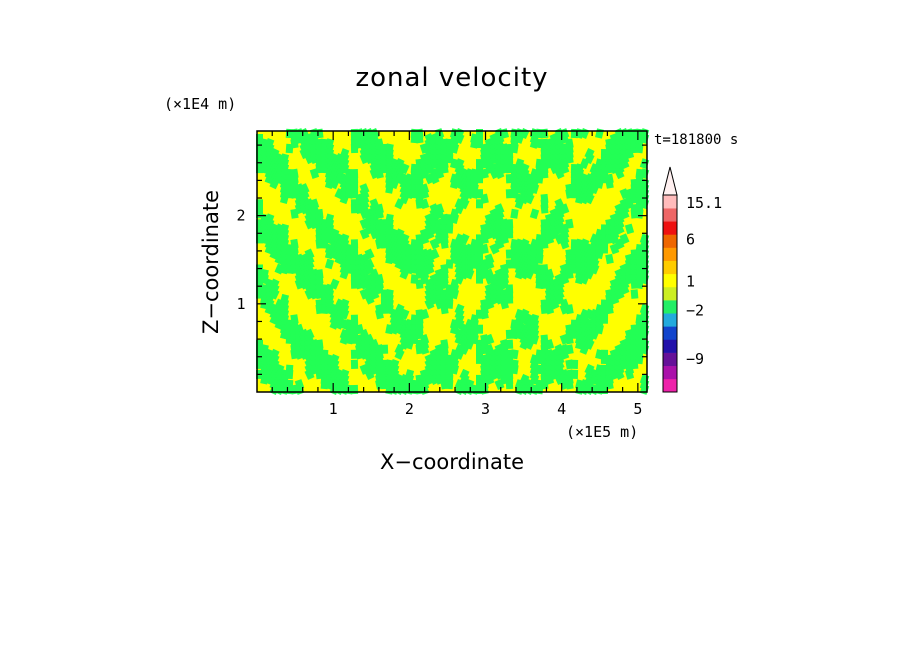 The image size is (904, 654). Describe the element at coordinates (211, 262) in the screenshot. I see `y-axis-label: Z−coordinate` at that location.